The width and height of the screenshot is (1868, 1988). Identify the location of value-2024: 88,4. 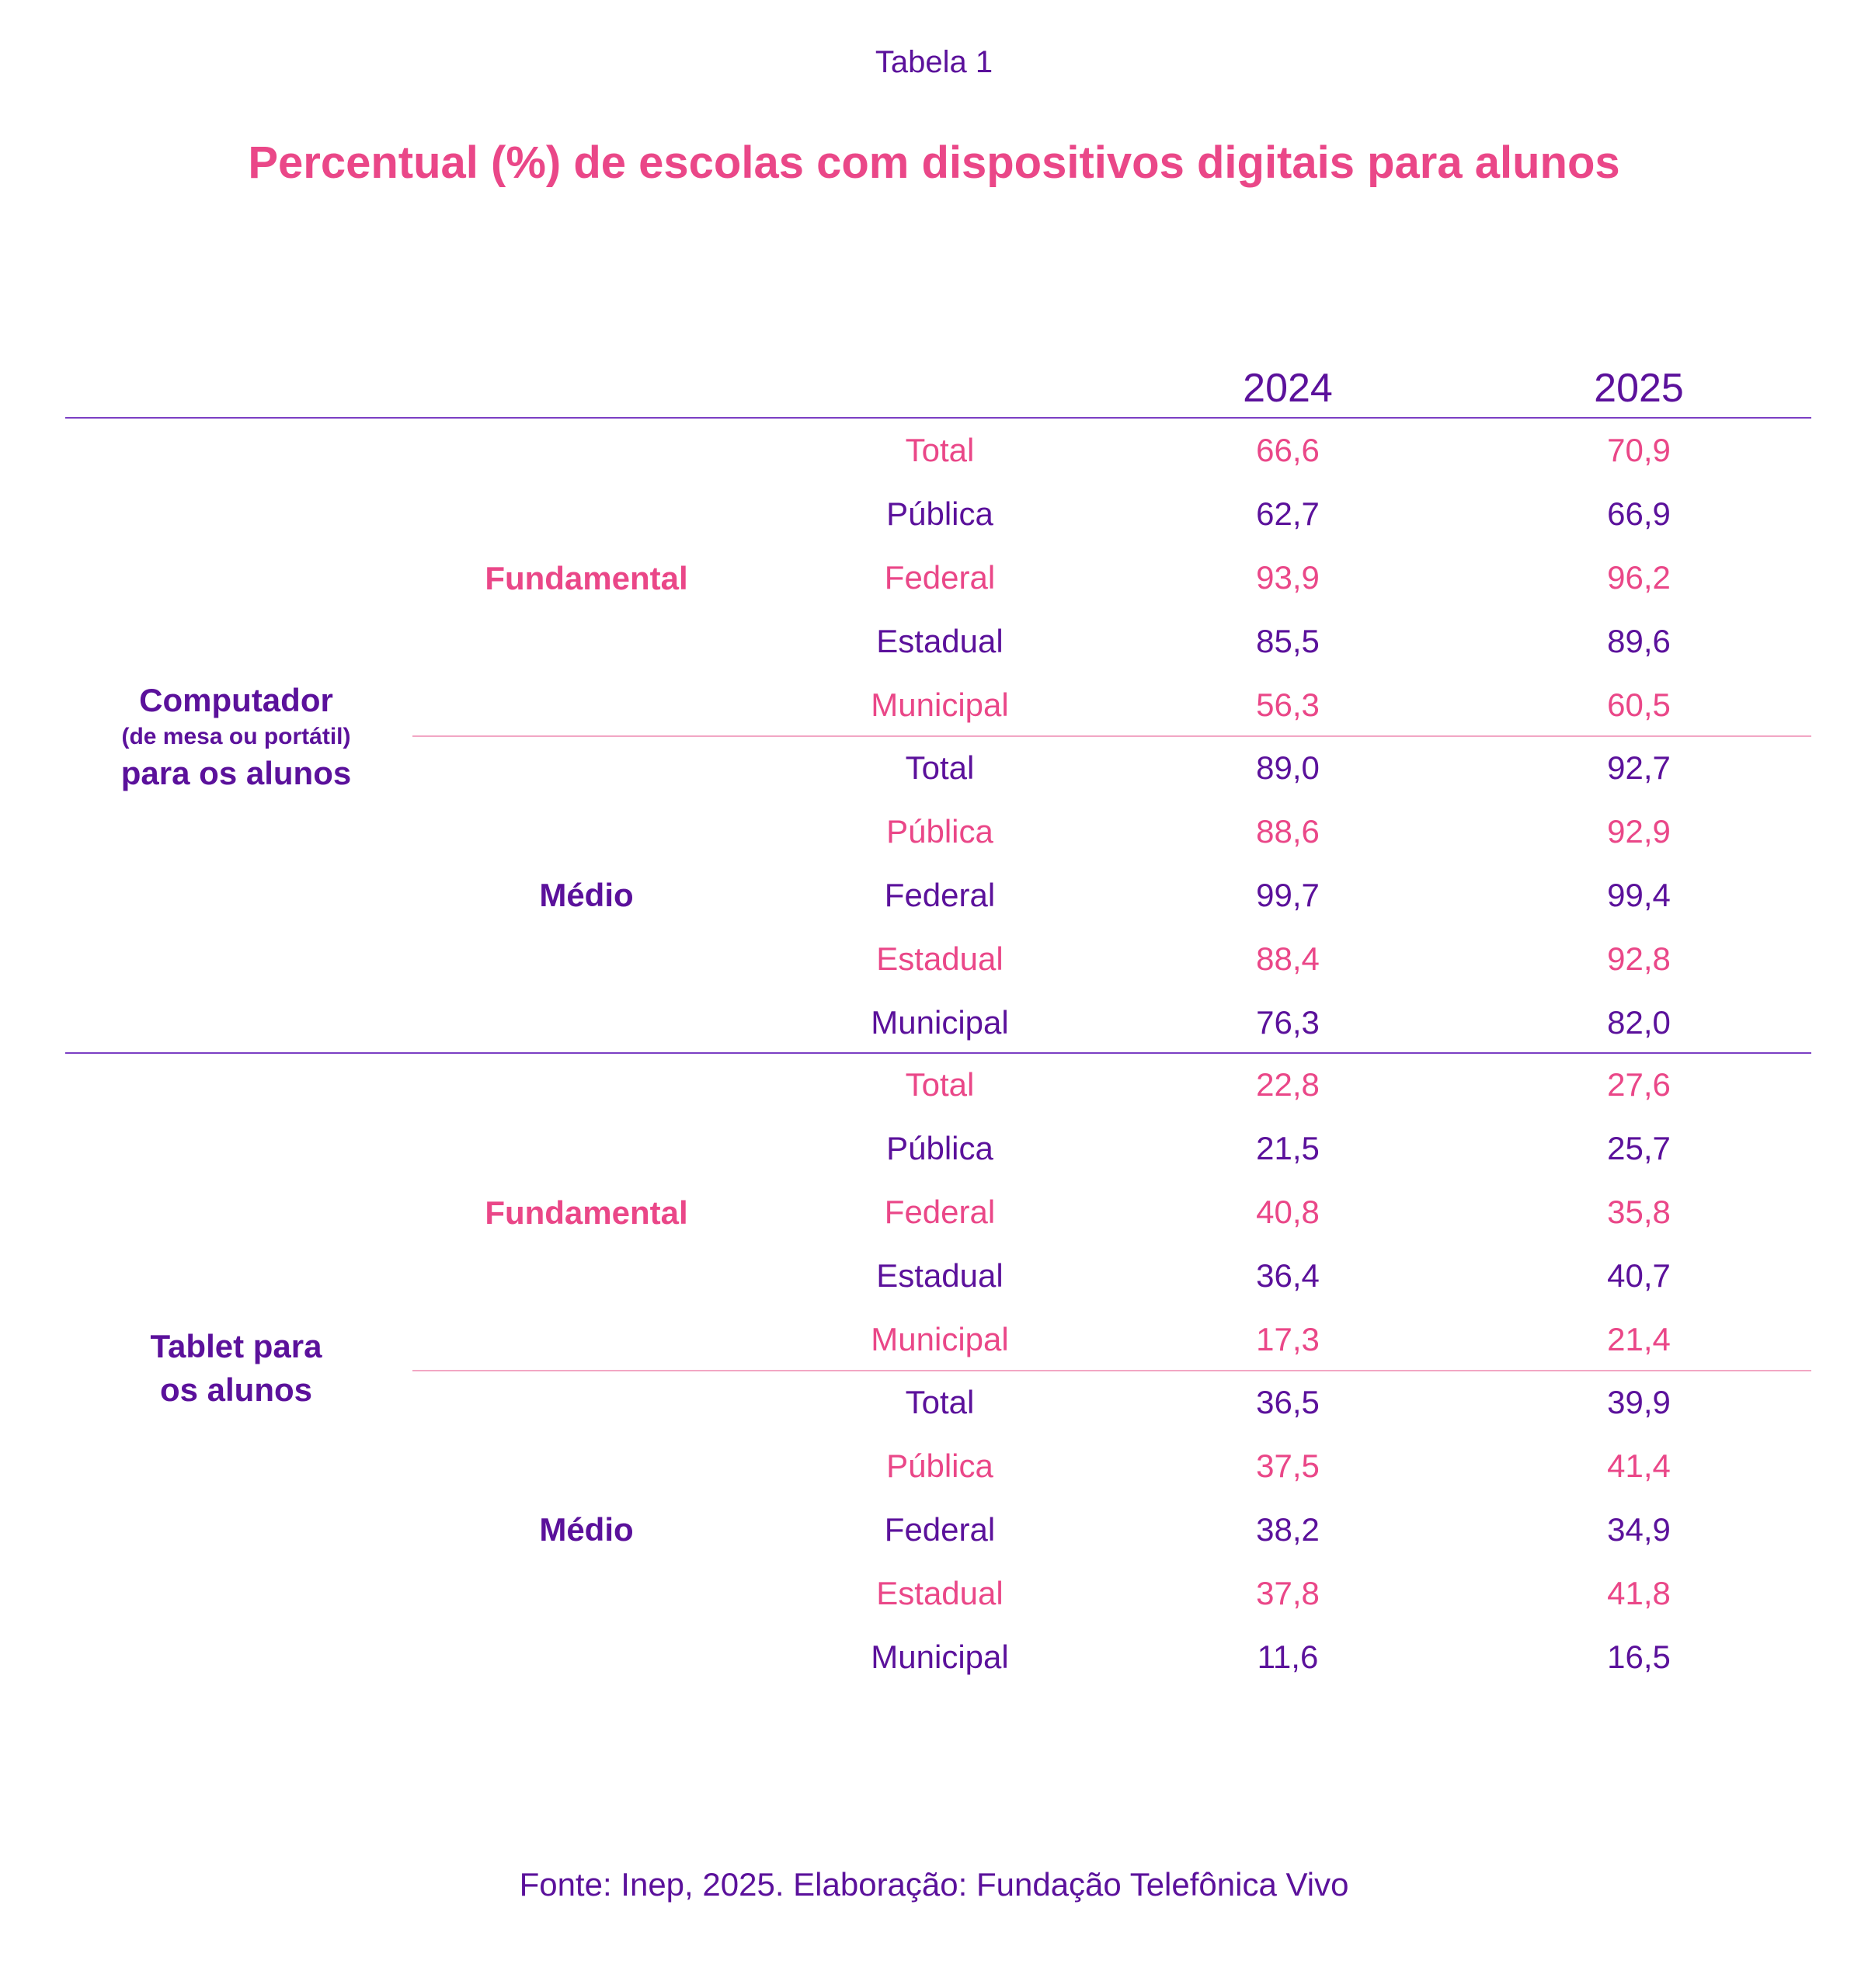
(1288, 958).